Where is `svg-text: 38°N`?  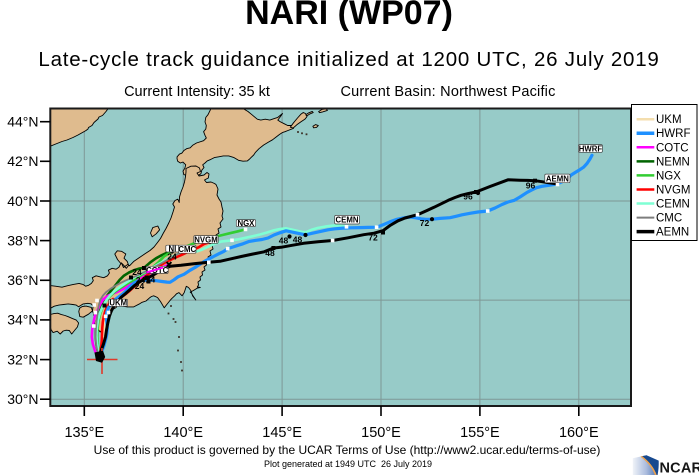
svg-text: 38°N is located at coordinates (22, 240).